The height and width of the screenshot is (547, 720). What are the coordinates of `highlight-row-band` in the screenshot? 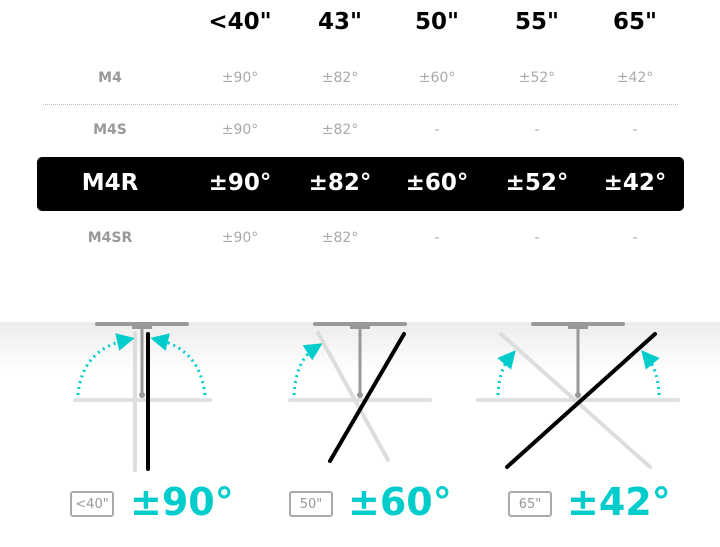 It's located at (360, 184).